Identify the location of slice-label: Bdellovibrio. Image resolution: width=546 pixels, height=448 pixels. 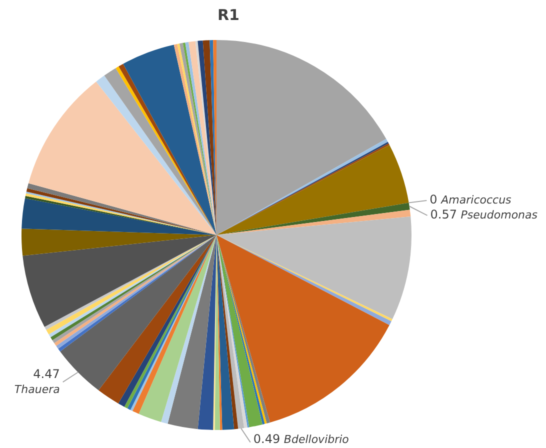
(317, 439).